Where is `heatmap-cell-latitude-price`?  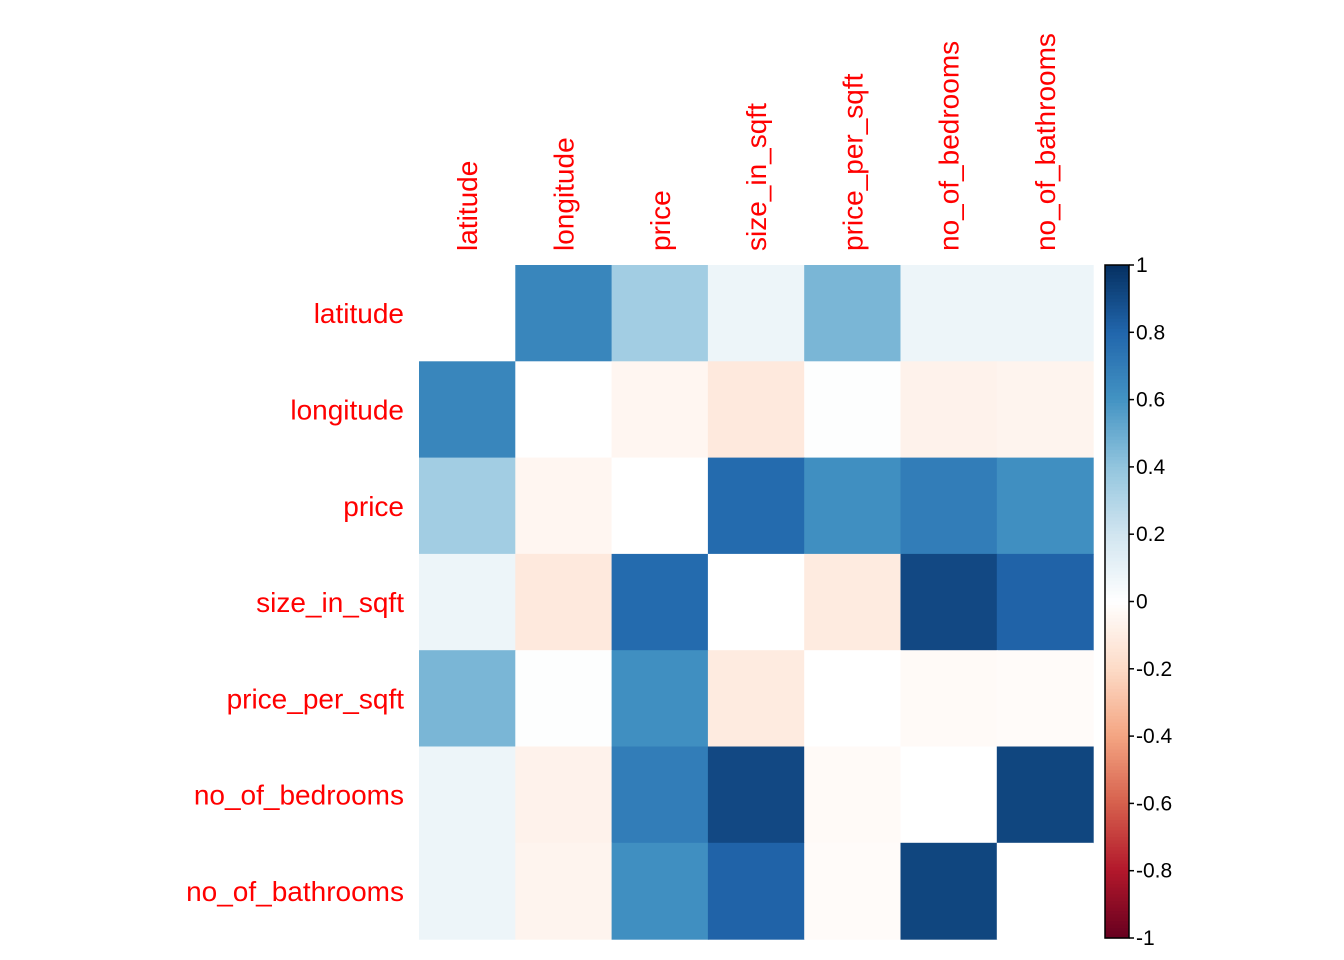
heatmap-cell-latitude-price is located at coordinates (660, 313).